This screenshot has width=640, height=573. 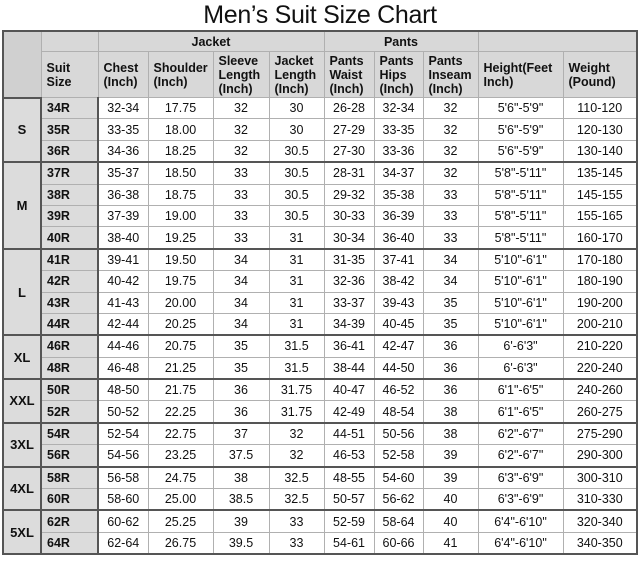 What do you see at coordinates (180, 499) in the screenshot?
I see `table-cell: 25.00` at bounding box center [180, 499].